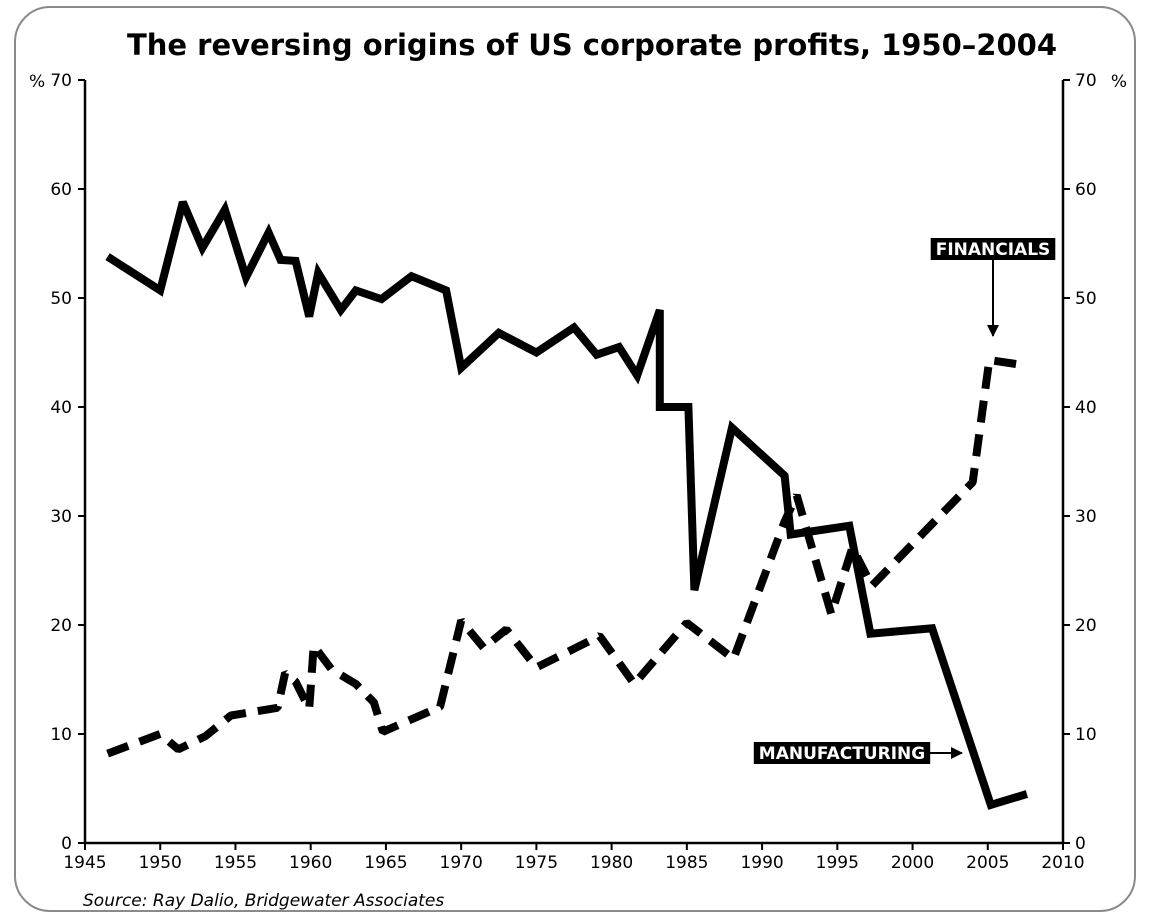  I want to click on y-tick-label-left: 20, so click(61, 626).